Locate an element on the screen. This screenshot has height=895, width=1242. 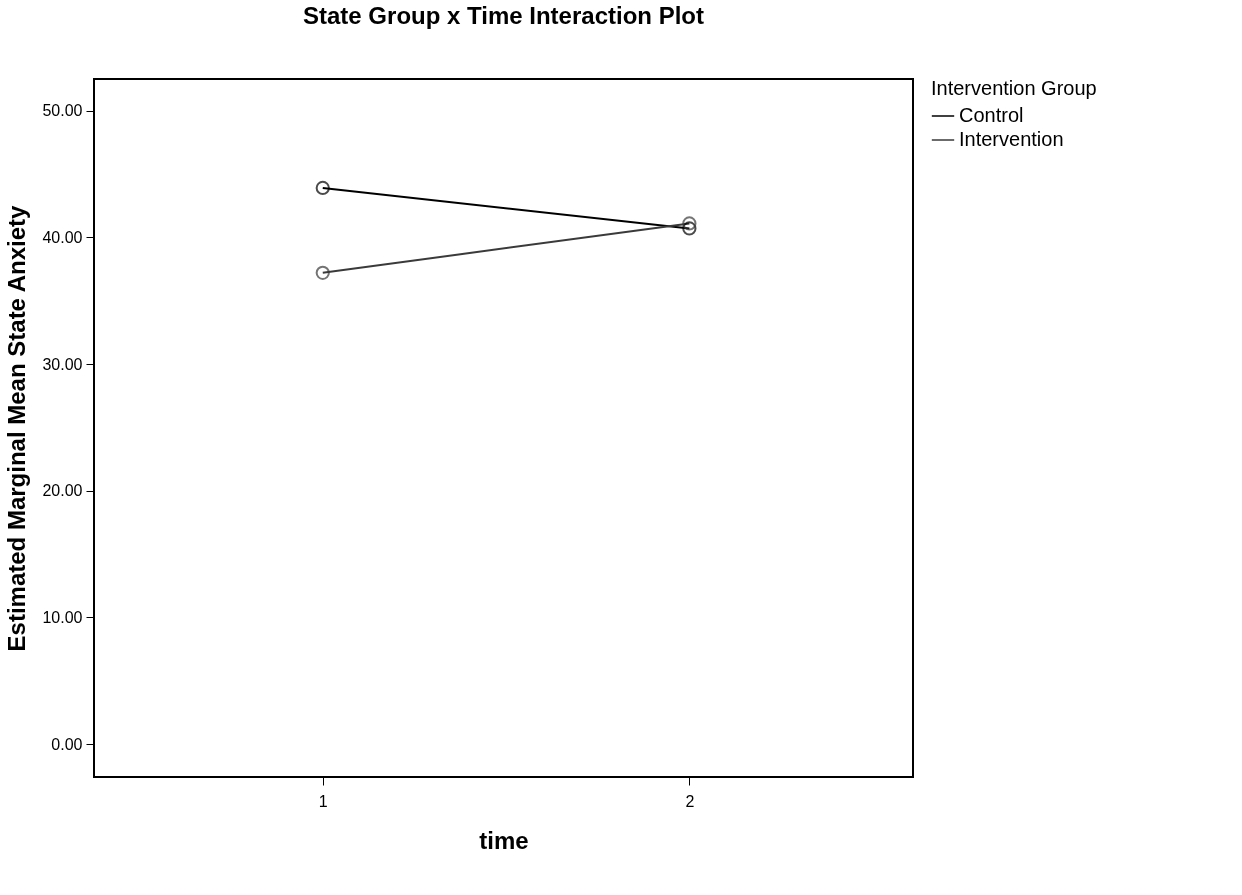
x-axis-title: time is located at coordinates (504, 840).